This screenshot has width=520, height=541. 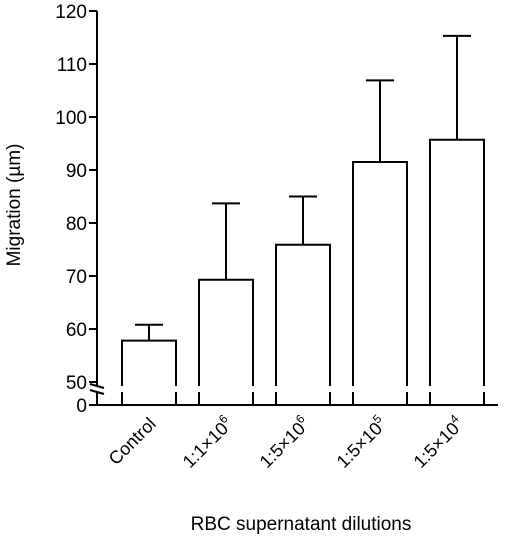 I want to click on x-tick-label: 1:5×105, so click(x=361, y=441).